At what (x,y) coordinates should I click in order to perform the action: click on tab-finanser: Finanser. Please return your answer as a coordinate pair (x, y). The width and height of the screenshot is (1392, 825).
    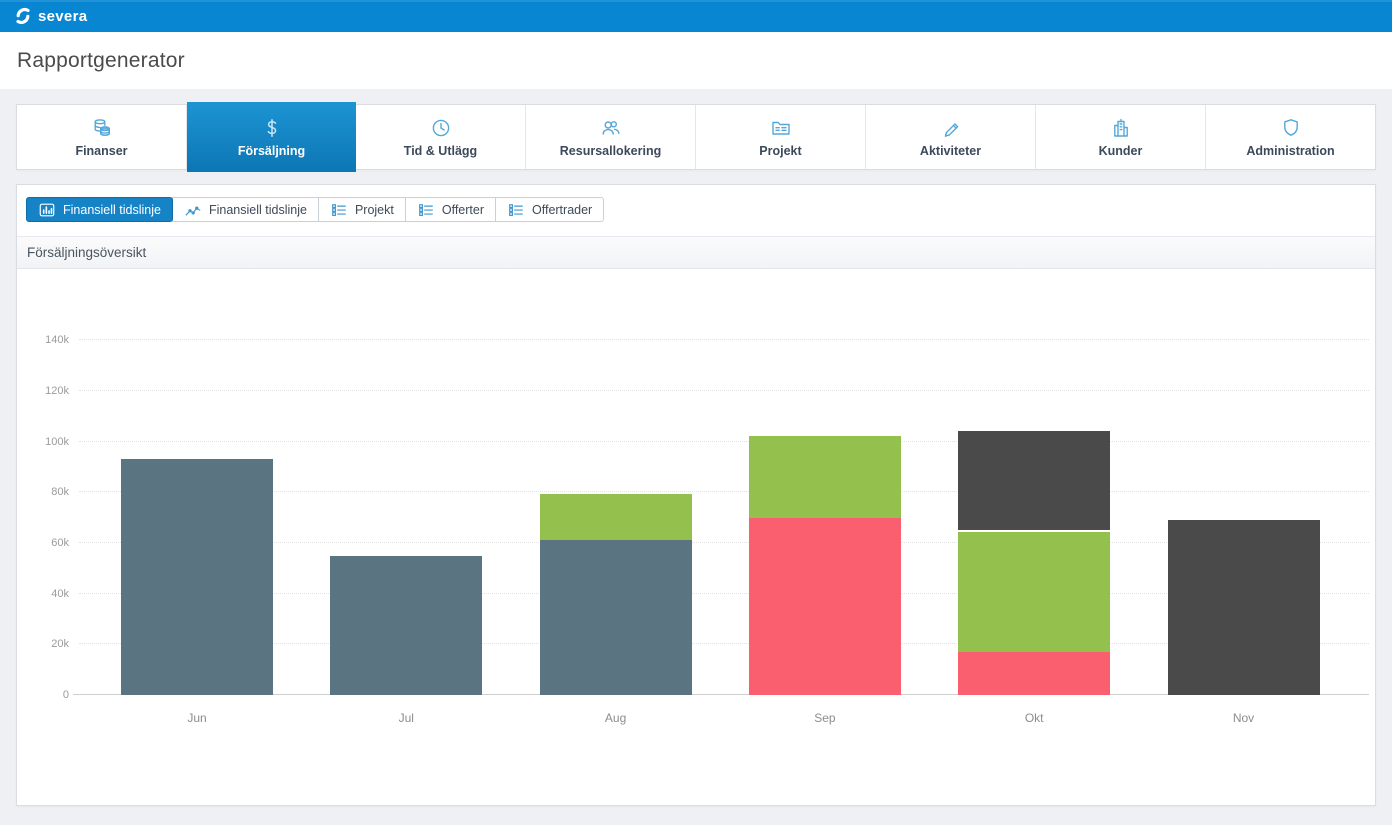
    Looking at the image, I should click on (102, 137).